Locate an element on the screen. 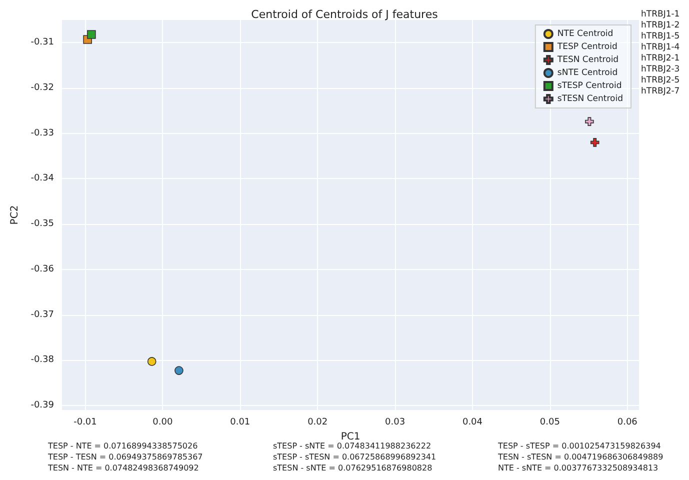 This screenshot has height=480, width=689. x-axis-title: PC1 is located at coordinates (350, 436).